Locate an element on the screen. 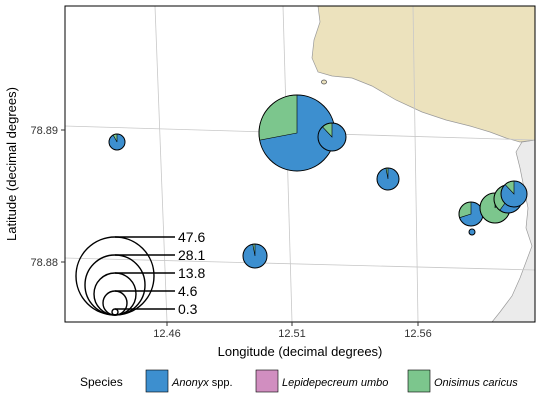 The width and height of the screenshot is (540, 405). size-label-47-6: 47.6 is located at coordinates (191, 237).